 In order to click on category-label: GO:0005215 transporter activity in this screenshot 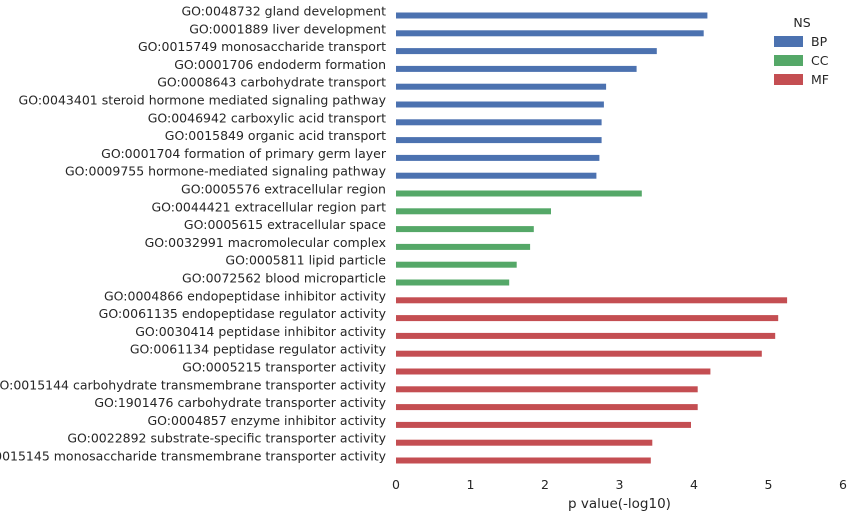, I will do `click(284, 367)`.